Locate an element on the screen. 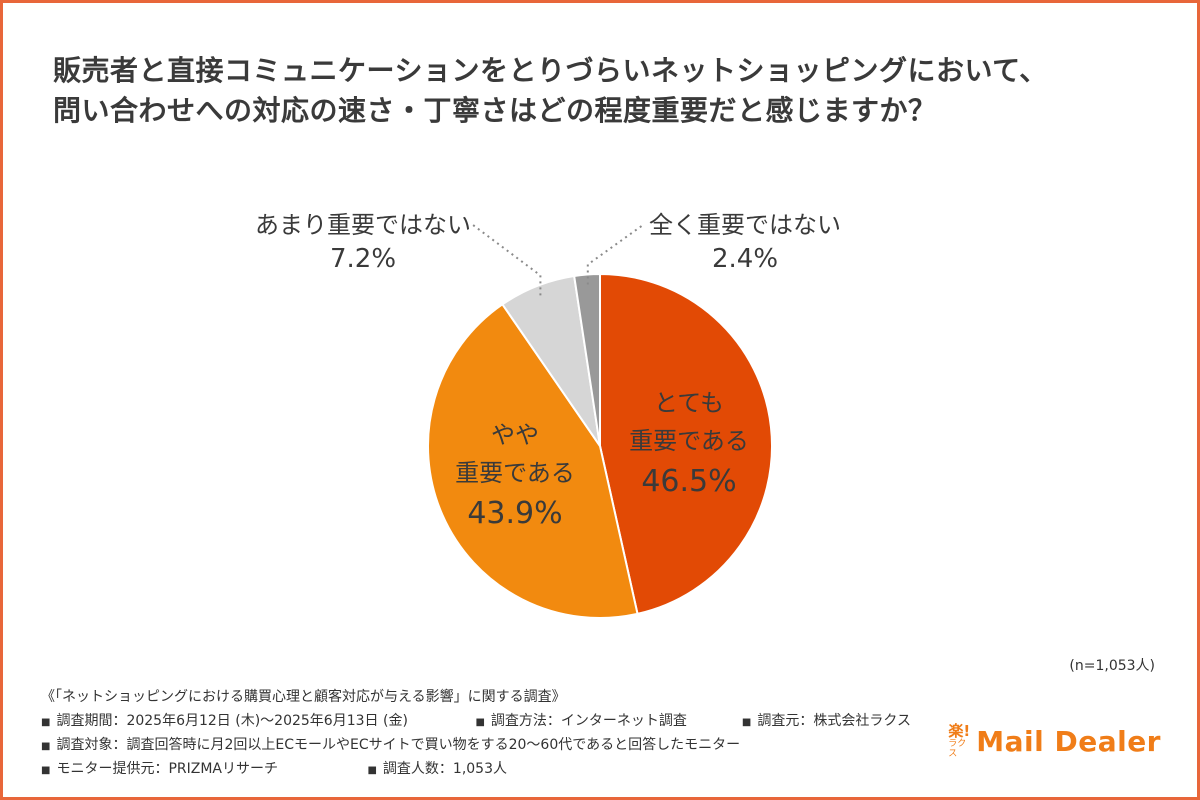 The width and height of the screenshot is (1200, 800). sample-size-note: (n=1,053人) is located at coordinates (1112, 666).